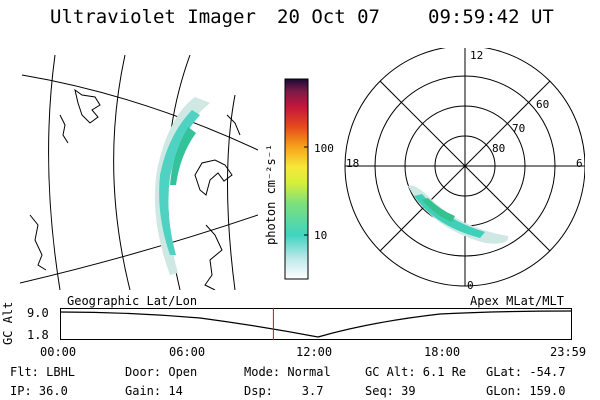  Describe the element at coordinates (458, 214) in the screenshot. I see `aurora-emission-polar` at that location.